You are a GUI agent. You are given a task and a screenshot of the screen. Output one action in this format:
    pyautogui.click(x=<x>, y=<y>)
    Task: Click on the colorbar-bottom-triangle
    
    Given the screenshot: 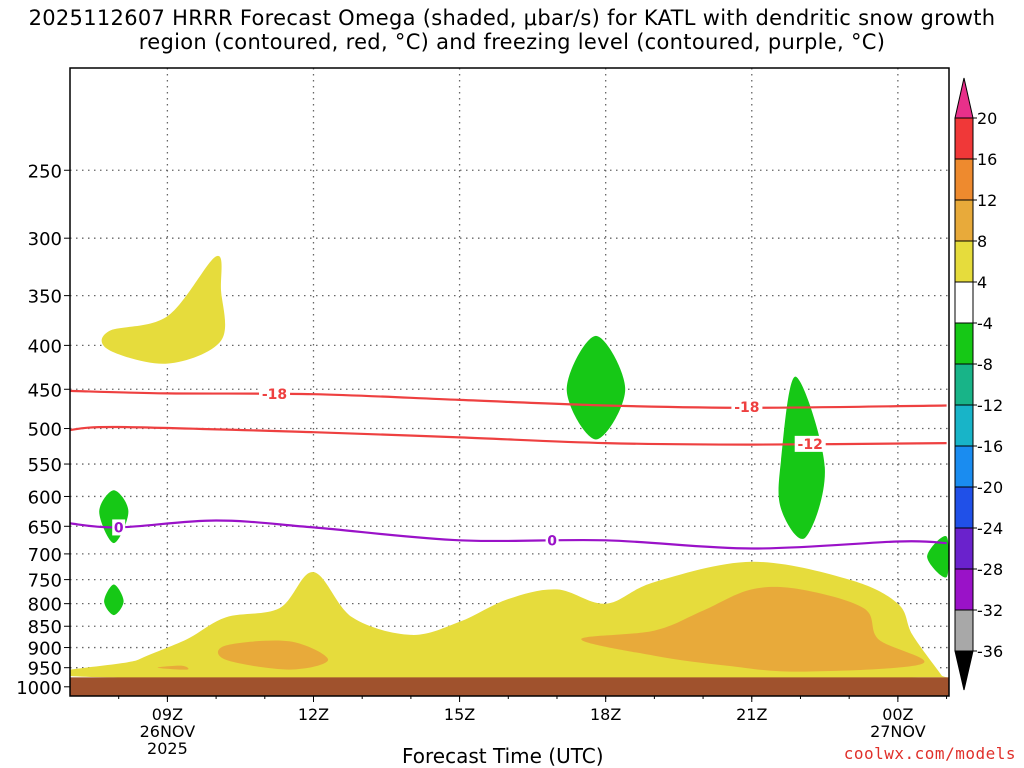 What is the action you would take?
    pyautogui.click(x=964, y=670)
    